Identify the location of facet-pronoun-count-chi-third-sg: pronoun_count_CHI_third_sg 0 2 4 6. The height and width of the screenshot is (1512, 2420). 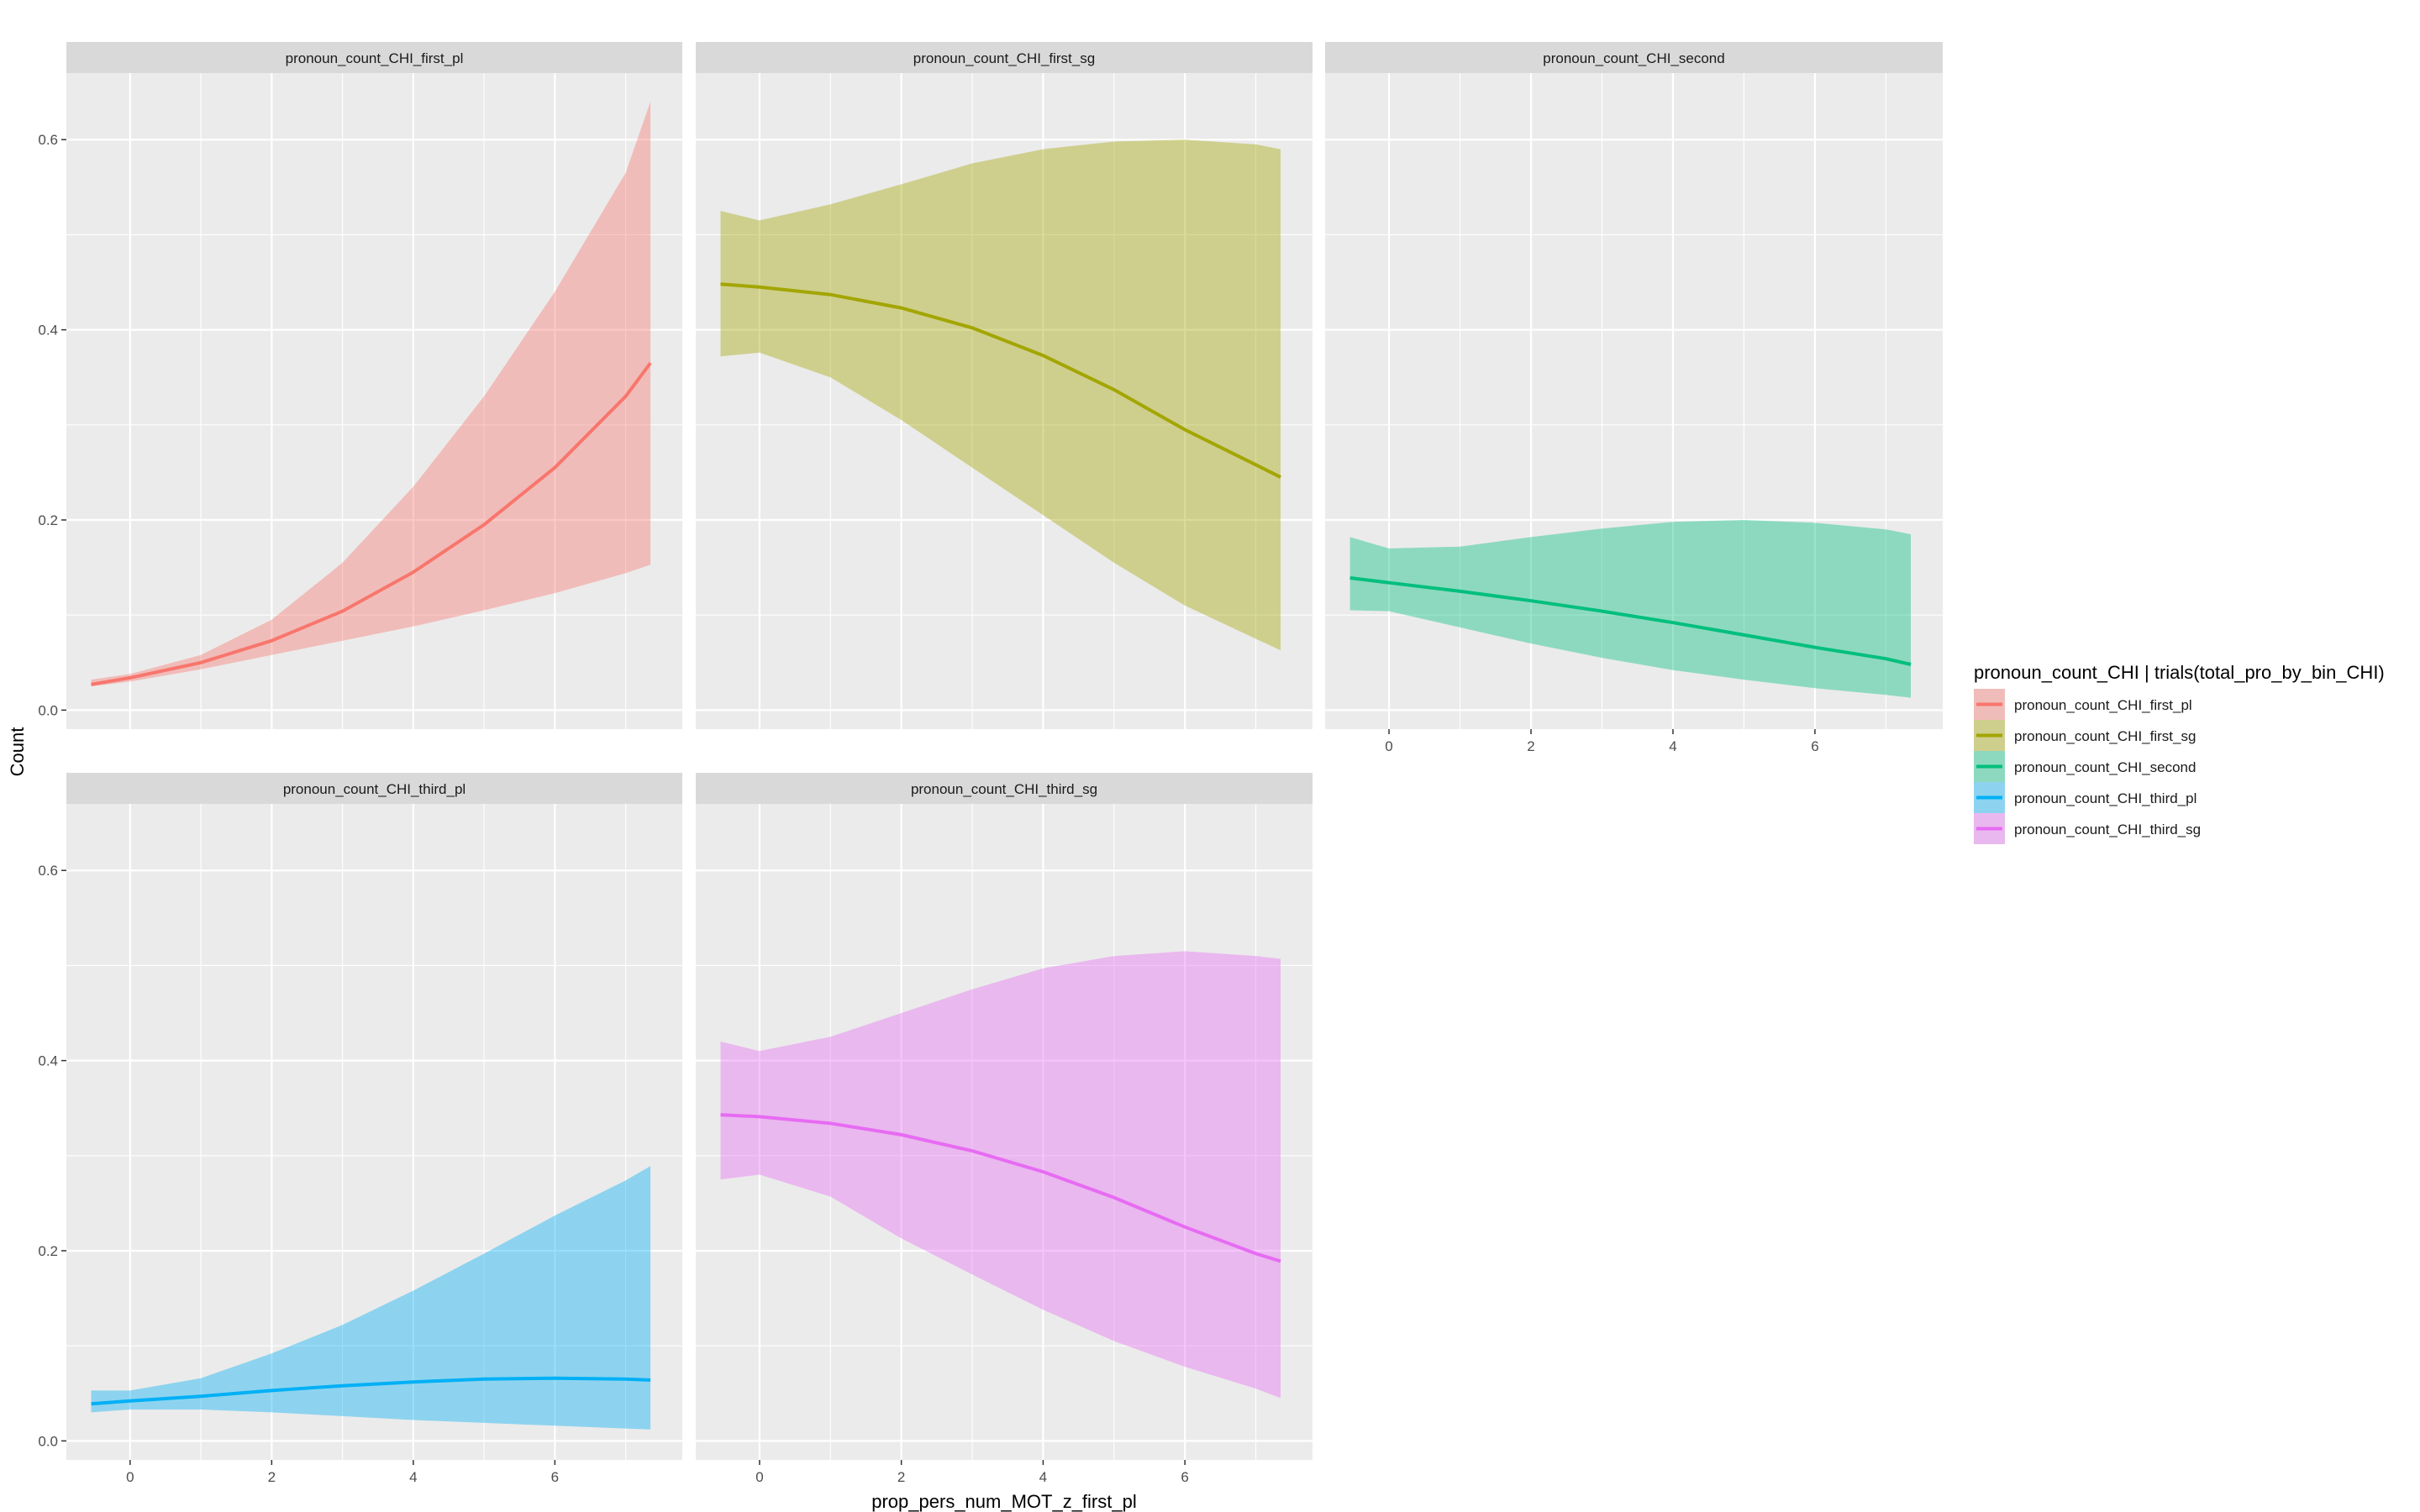
(1004, 1129).